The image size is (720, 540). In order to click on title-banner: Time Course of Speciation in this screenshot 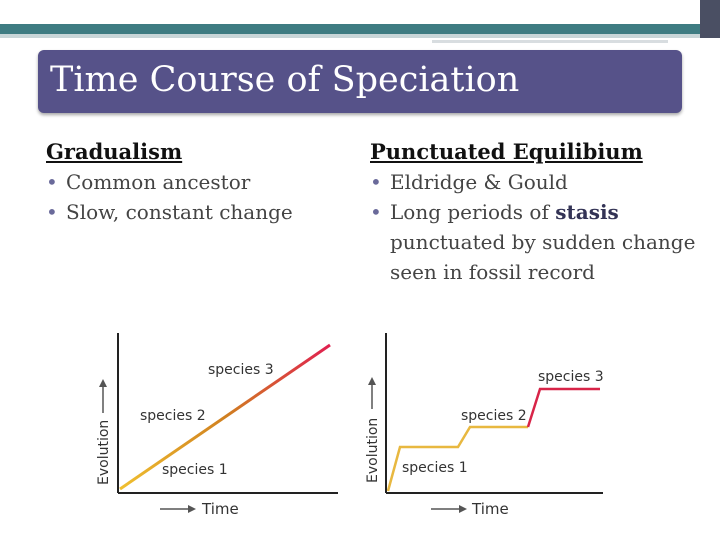, I will do `click(360, 81)`.